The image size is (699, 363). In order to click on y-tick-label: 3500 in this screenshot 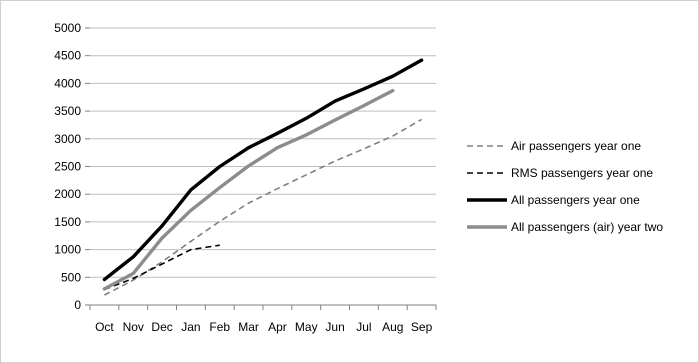, I will do `click(67, 111)`.